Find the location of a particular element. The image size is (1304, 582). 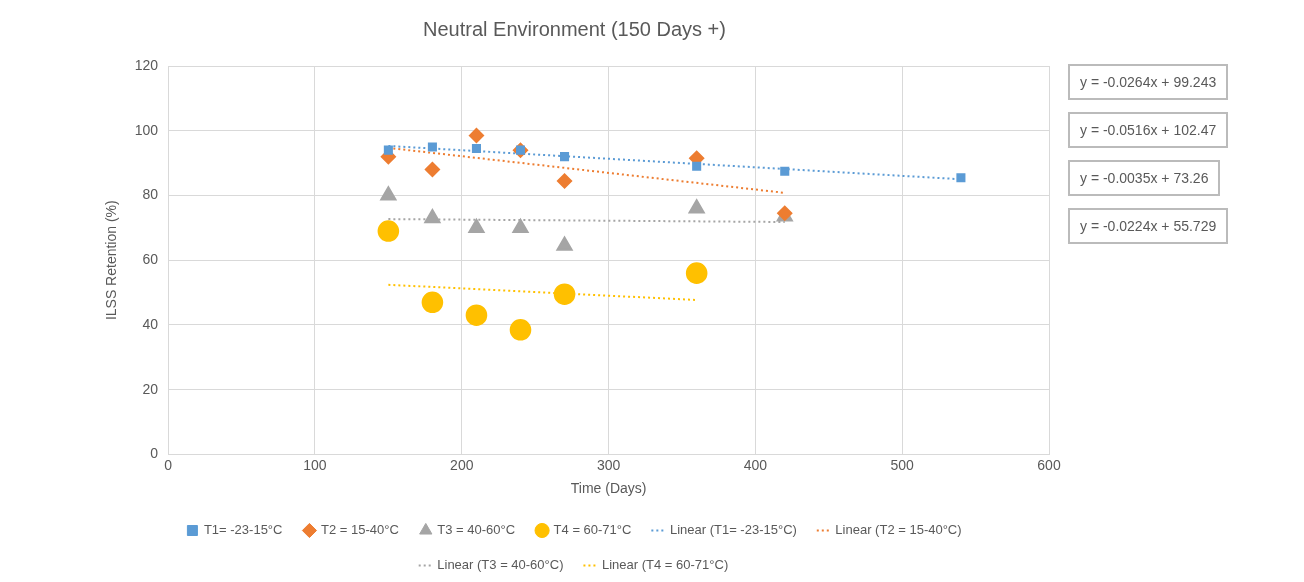

y-tick-label: 80 is located at coordinates (150, 194).